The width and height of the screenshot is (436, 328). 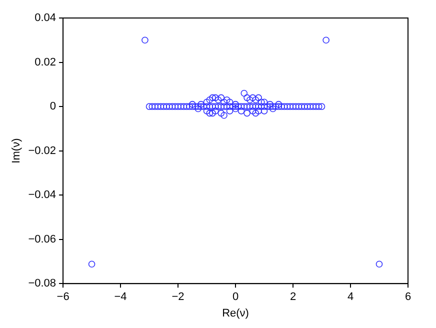 I want to click on x-tick-label: 6, so click(x=408, y=297).